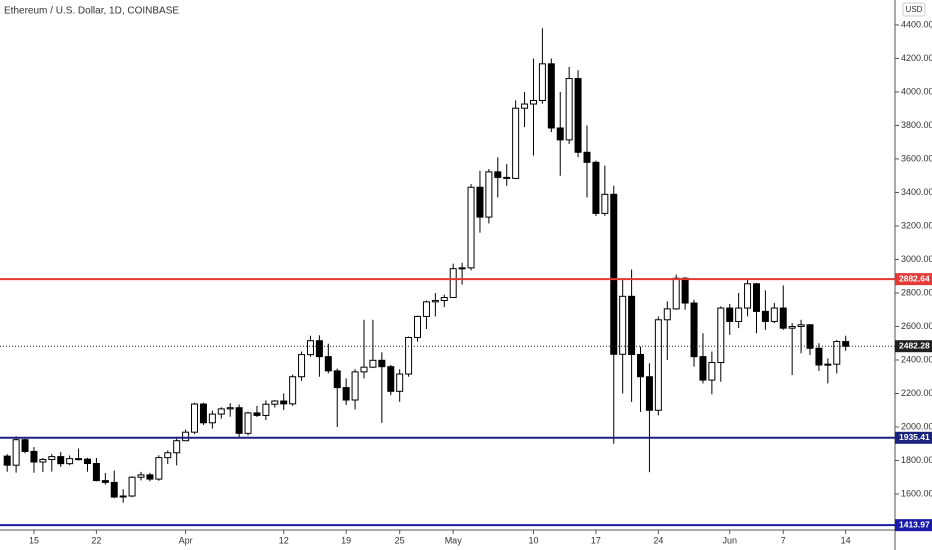 This screenshot has height=550, width=932. I want to click on level-label: 2882.64, so click(914, 278).